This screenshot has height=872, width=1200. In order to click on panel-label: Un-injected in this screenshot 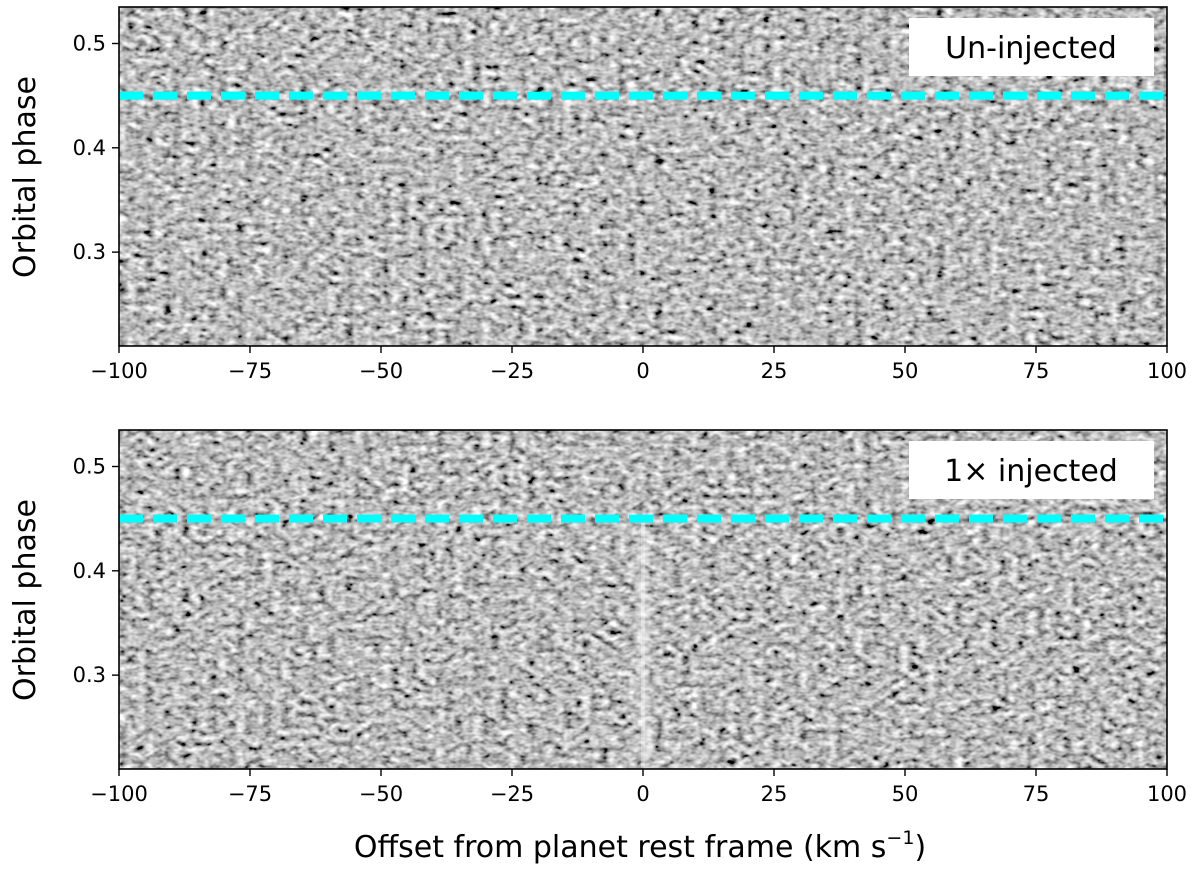, I will do `click(1031, 48)`.